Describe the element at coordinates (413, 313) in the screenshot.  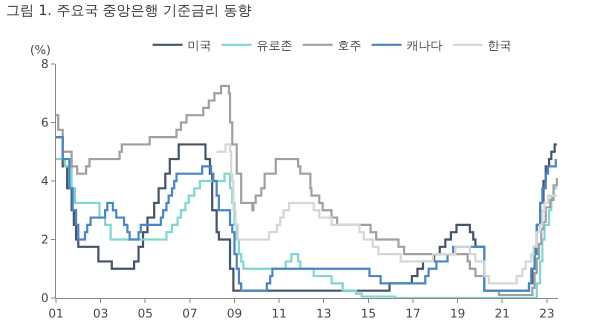
I see `x-tick-label: 17` at that location.